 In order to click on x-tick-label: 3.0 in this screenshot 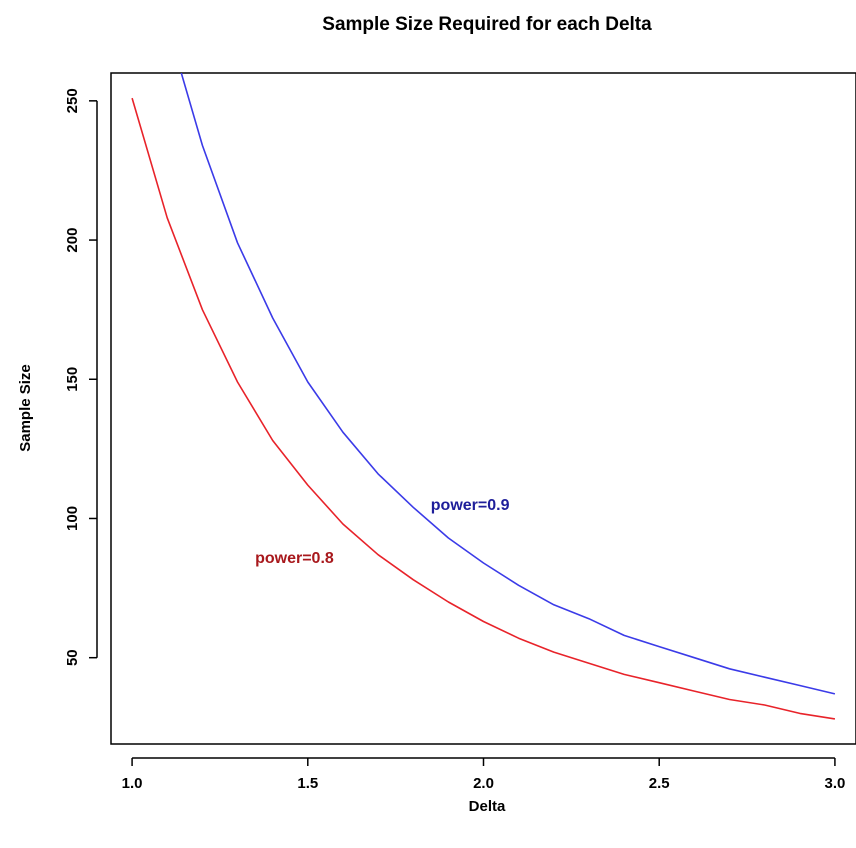, I will do `click(834, 783)`.